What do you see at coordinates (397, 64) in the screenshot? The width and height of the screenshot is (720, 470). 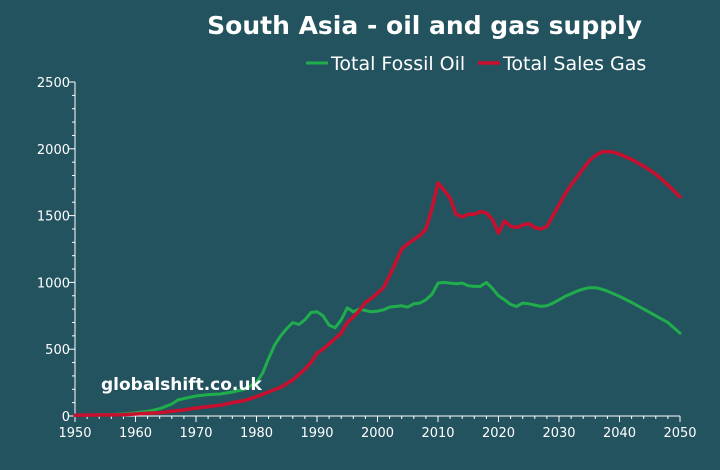 I see `legend-label-oil: Total Fossil Oil` at bounding box center [397, 64].